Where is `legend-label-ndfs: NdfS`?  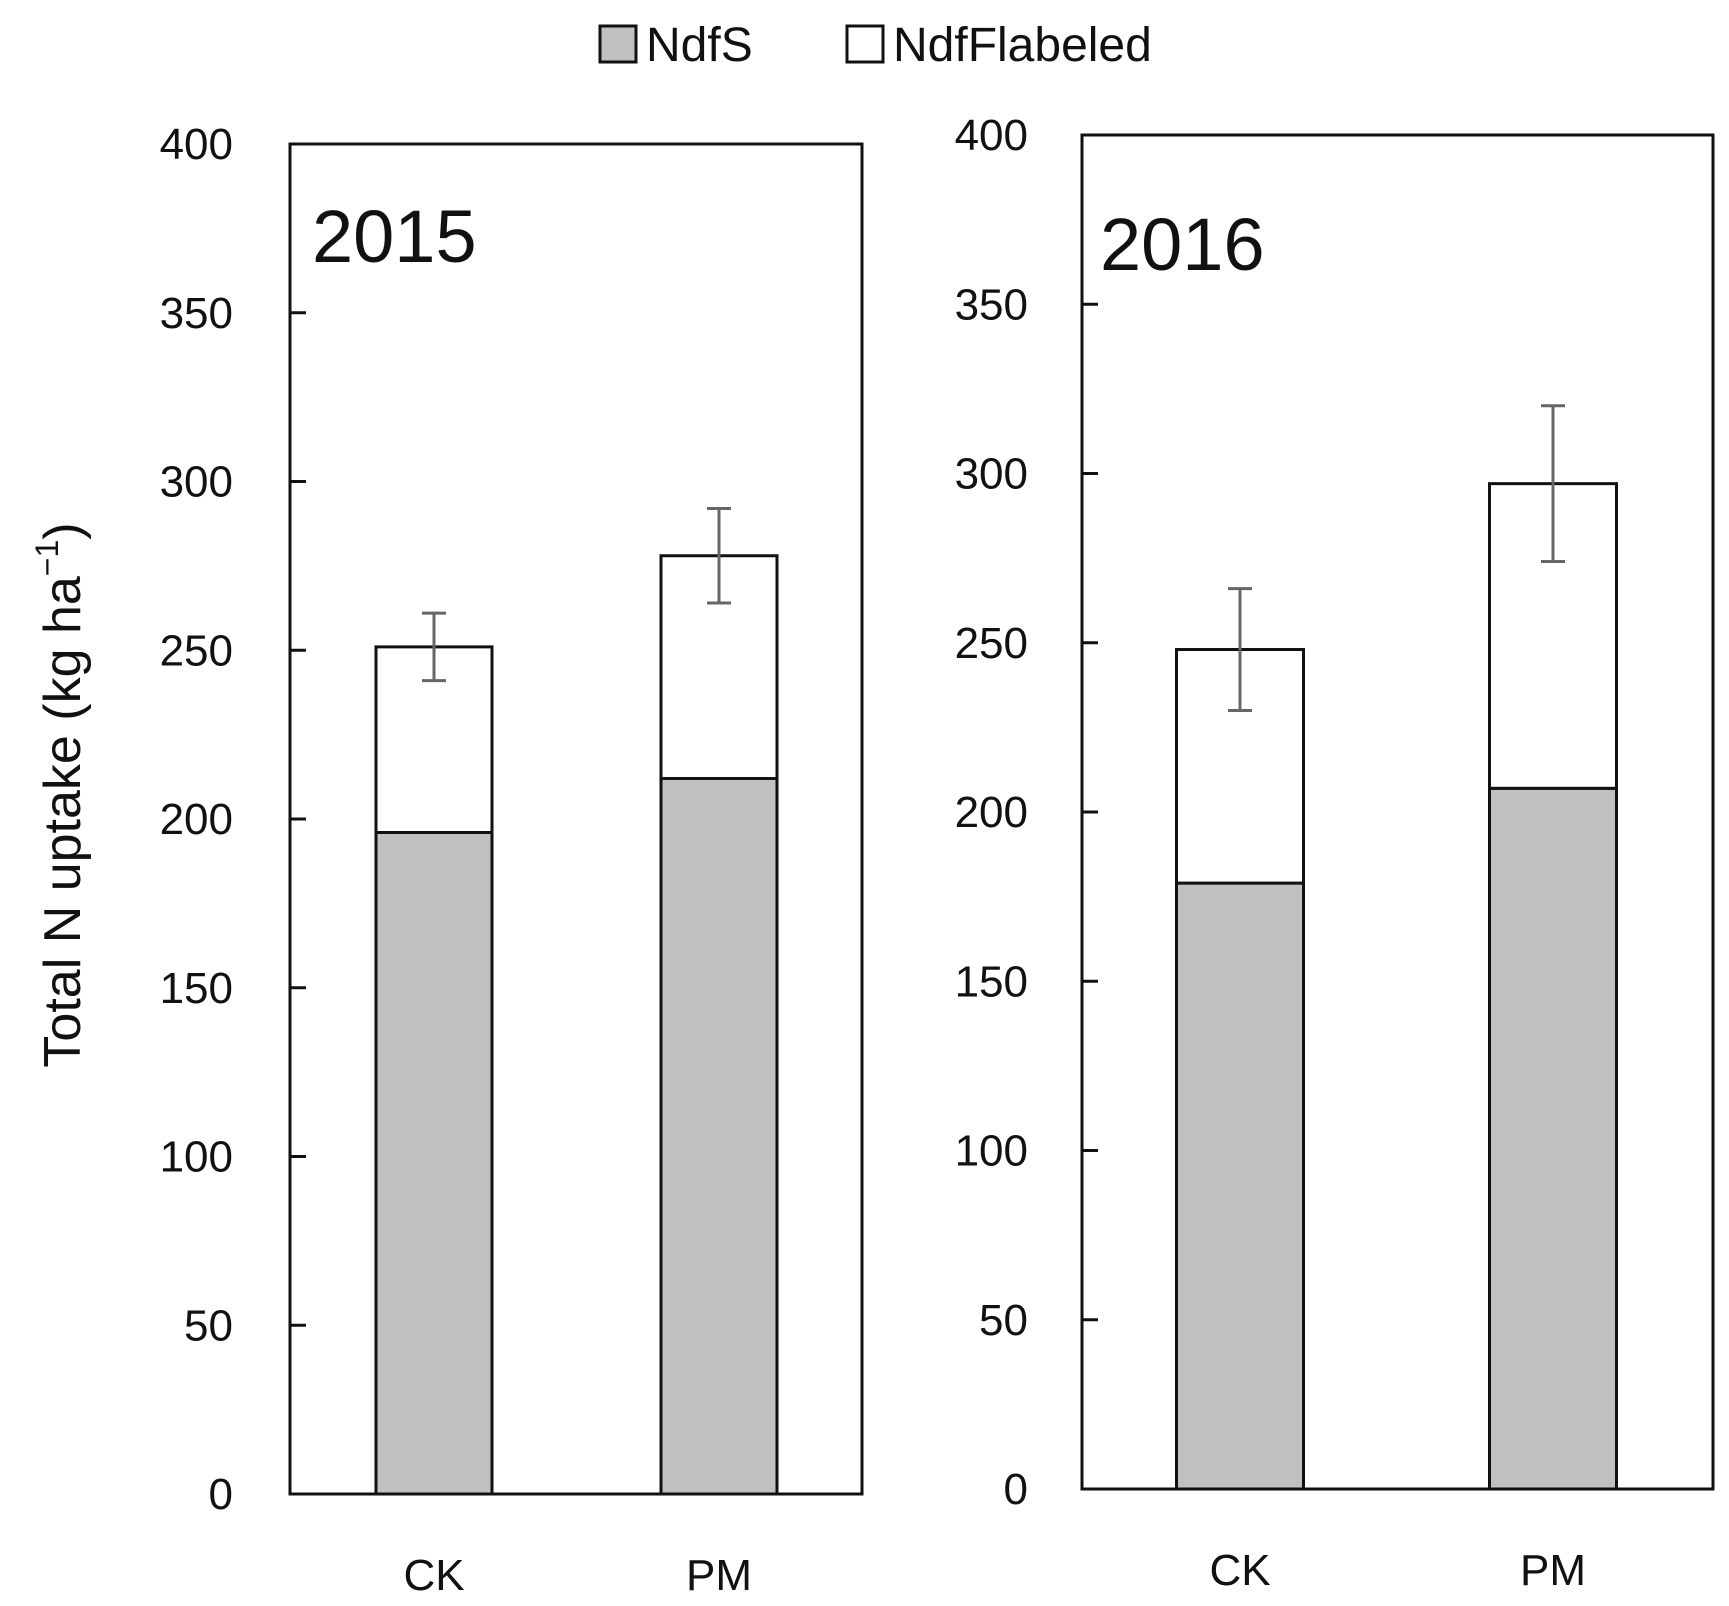 legend-label-ndfs: NdfS is located at coordinates (699, 45).